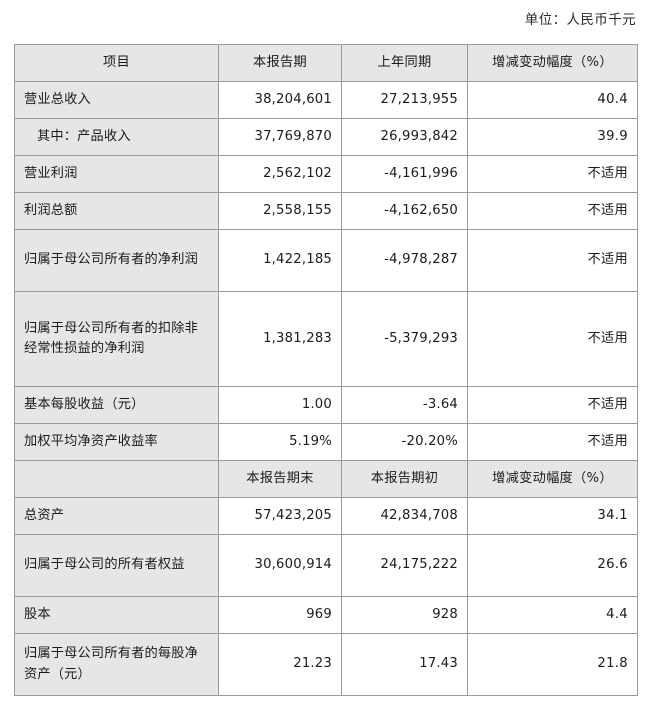 This screenshot has width=650, height=728. I want to click on row-current-value: 1,422,185, so click(280, 260).